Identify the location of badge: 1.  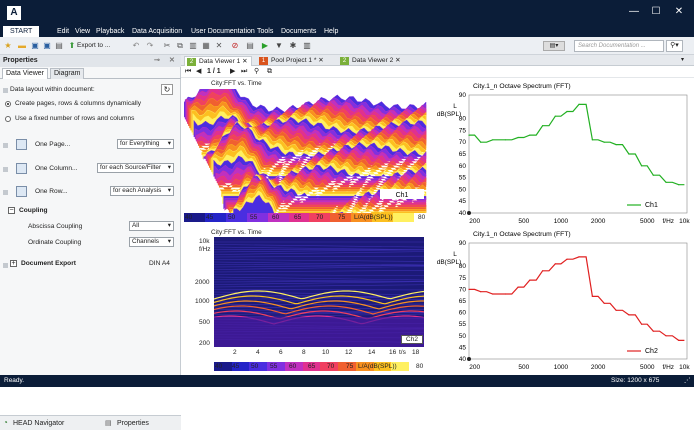
(263, 61).